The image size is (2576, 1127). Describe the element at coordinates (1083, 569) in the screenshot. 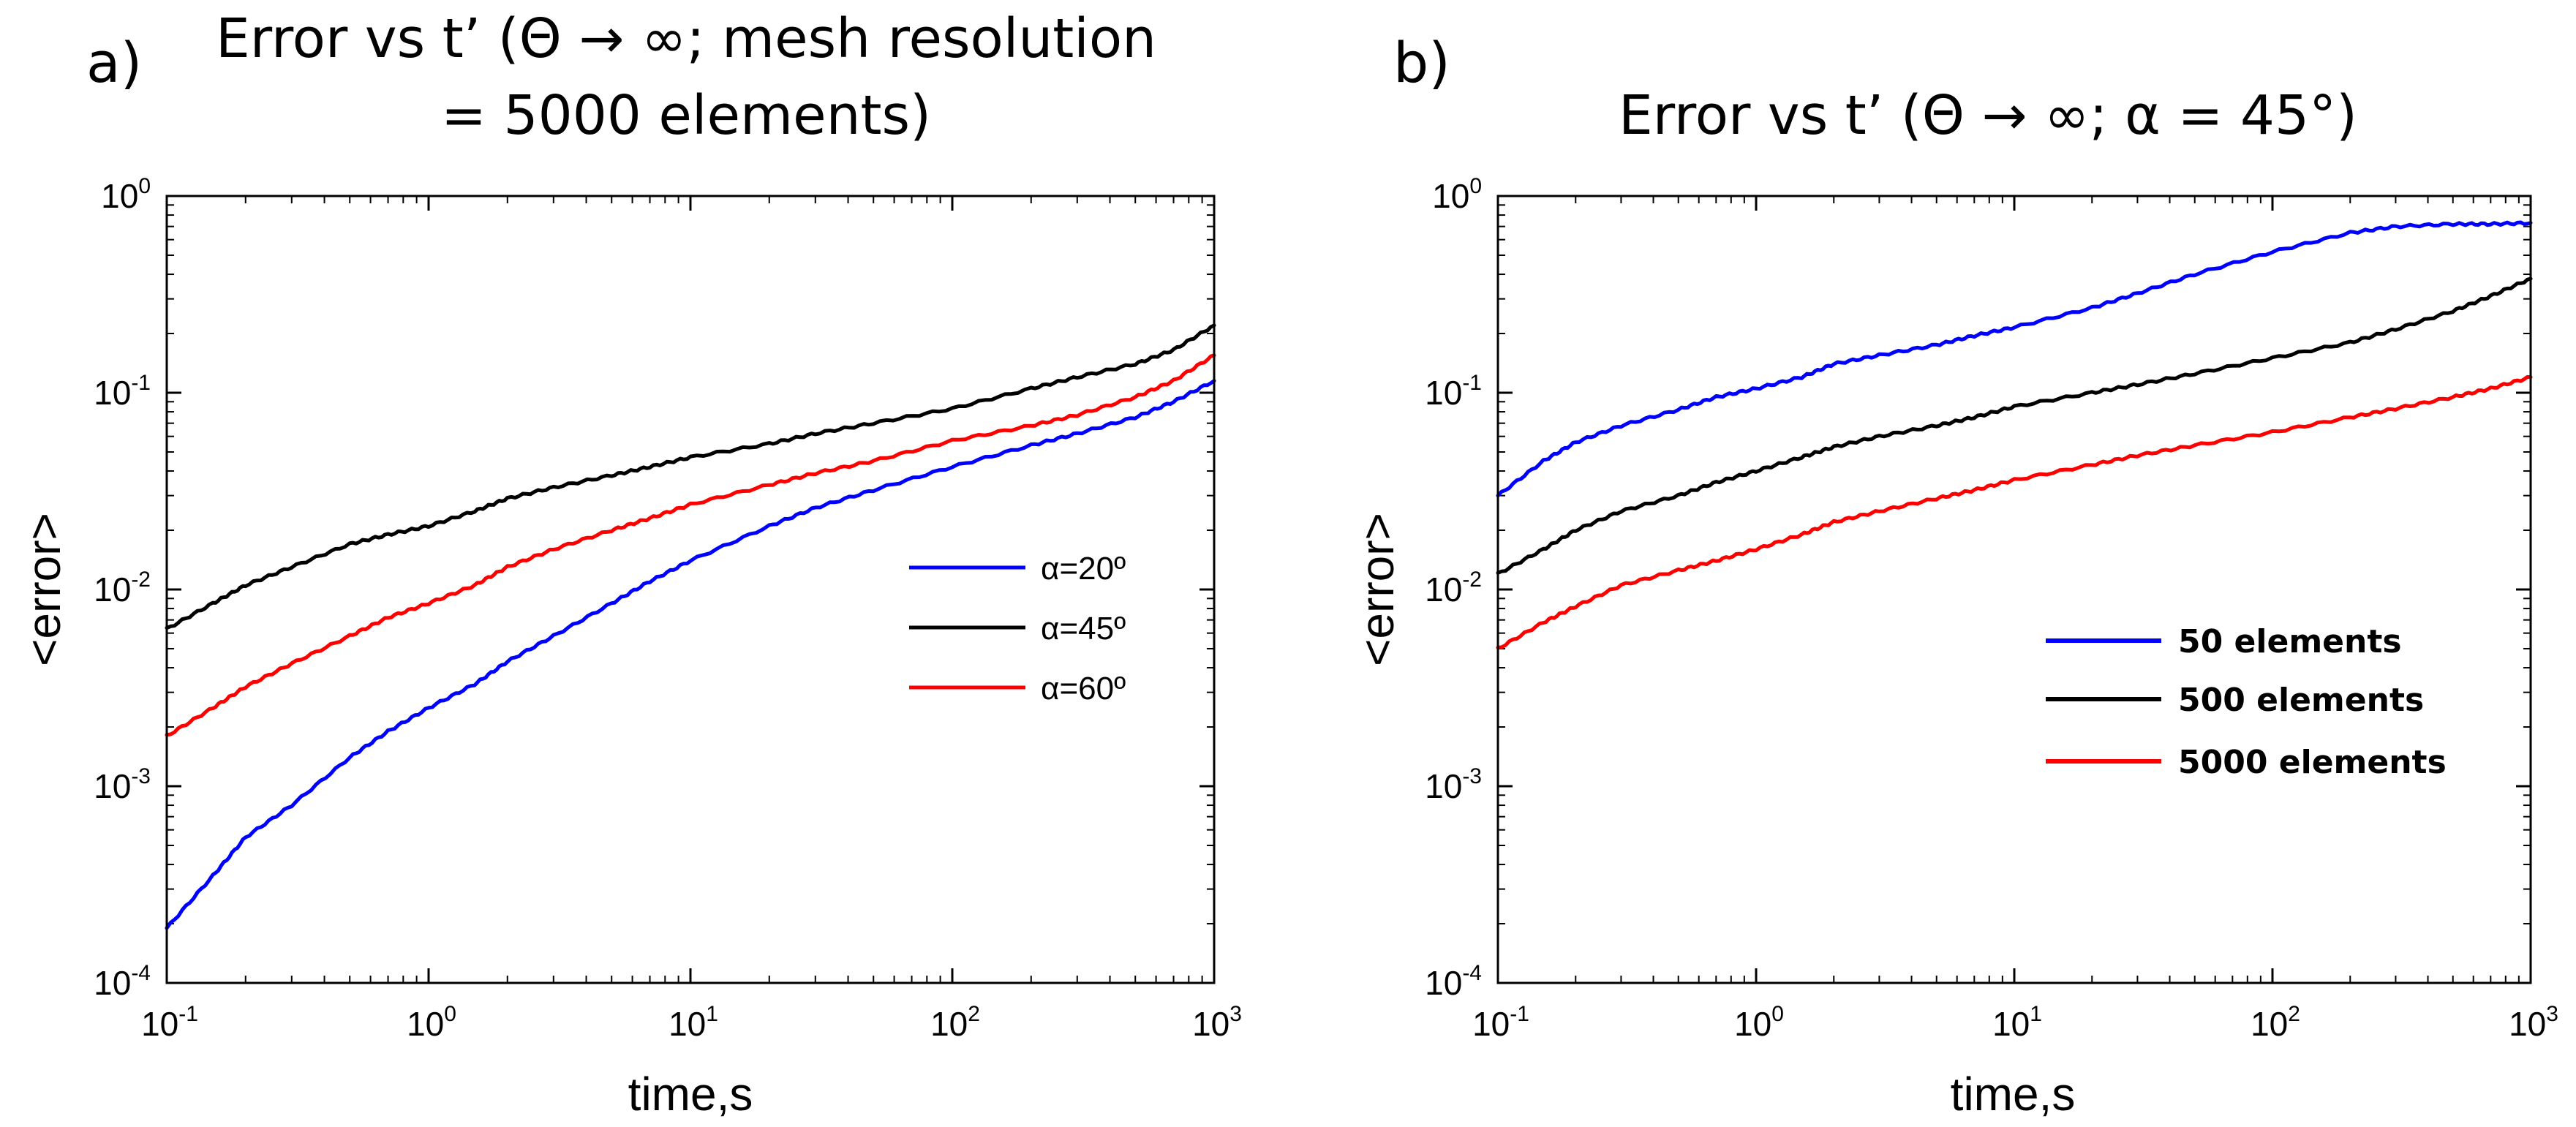

I see `legend-label-alpha-20: α=20º` at that location.